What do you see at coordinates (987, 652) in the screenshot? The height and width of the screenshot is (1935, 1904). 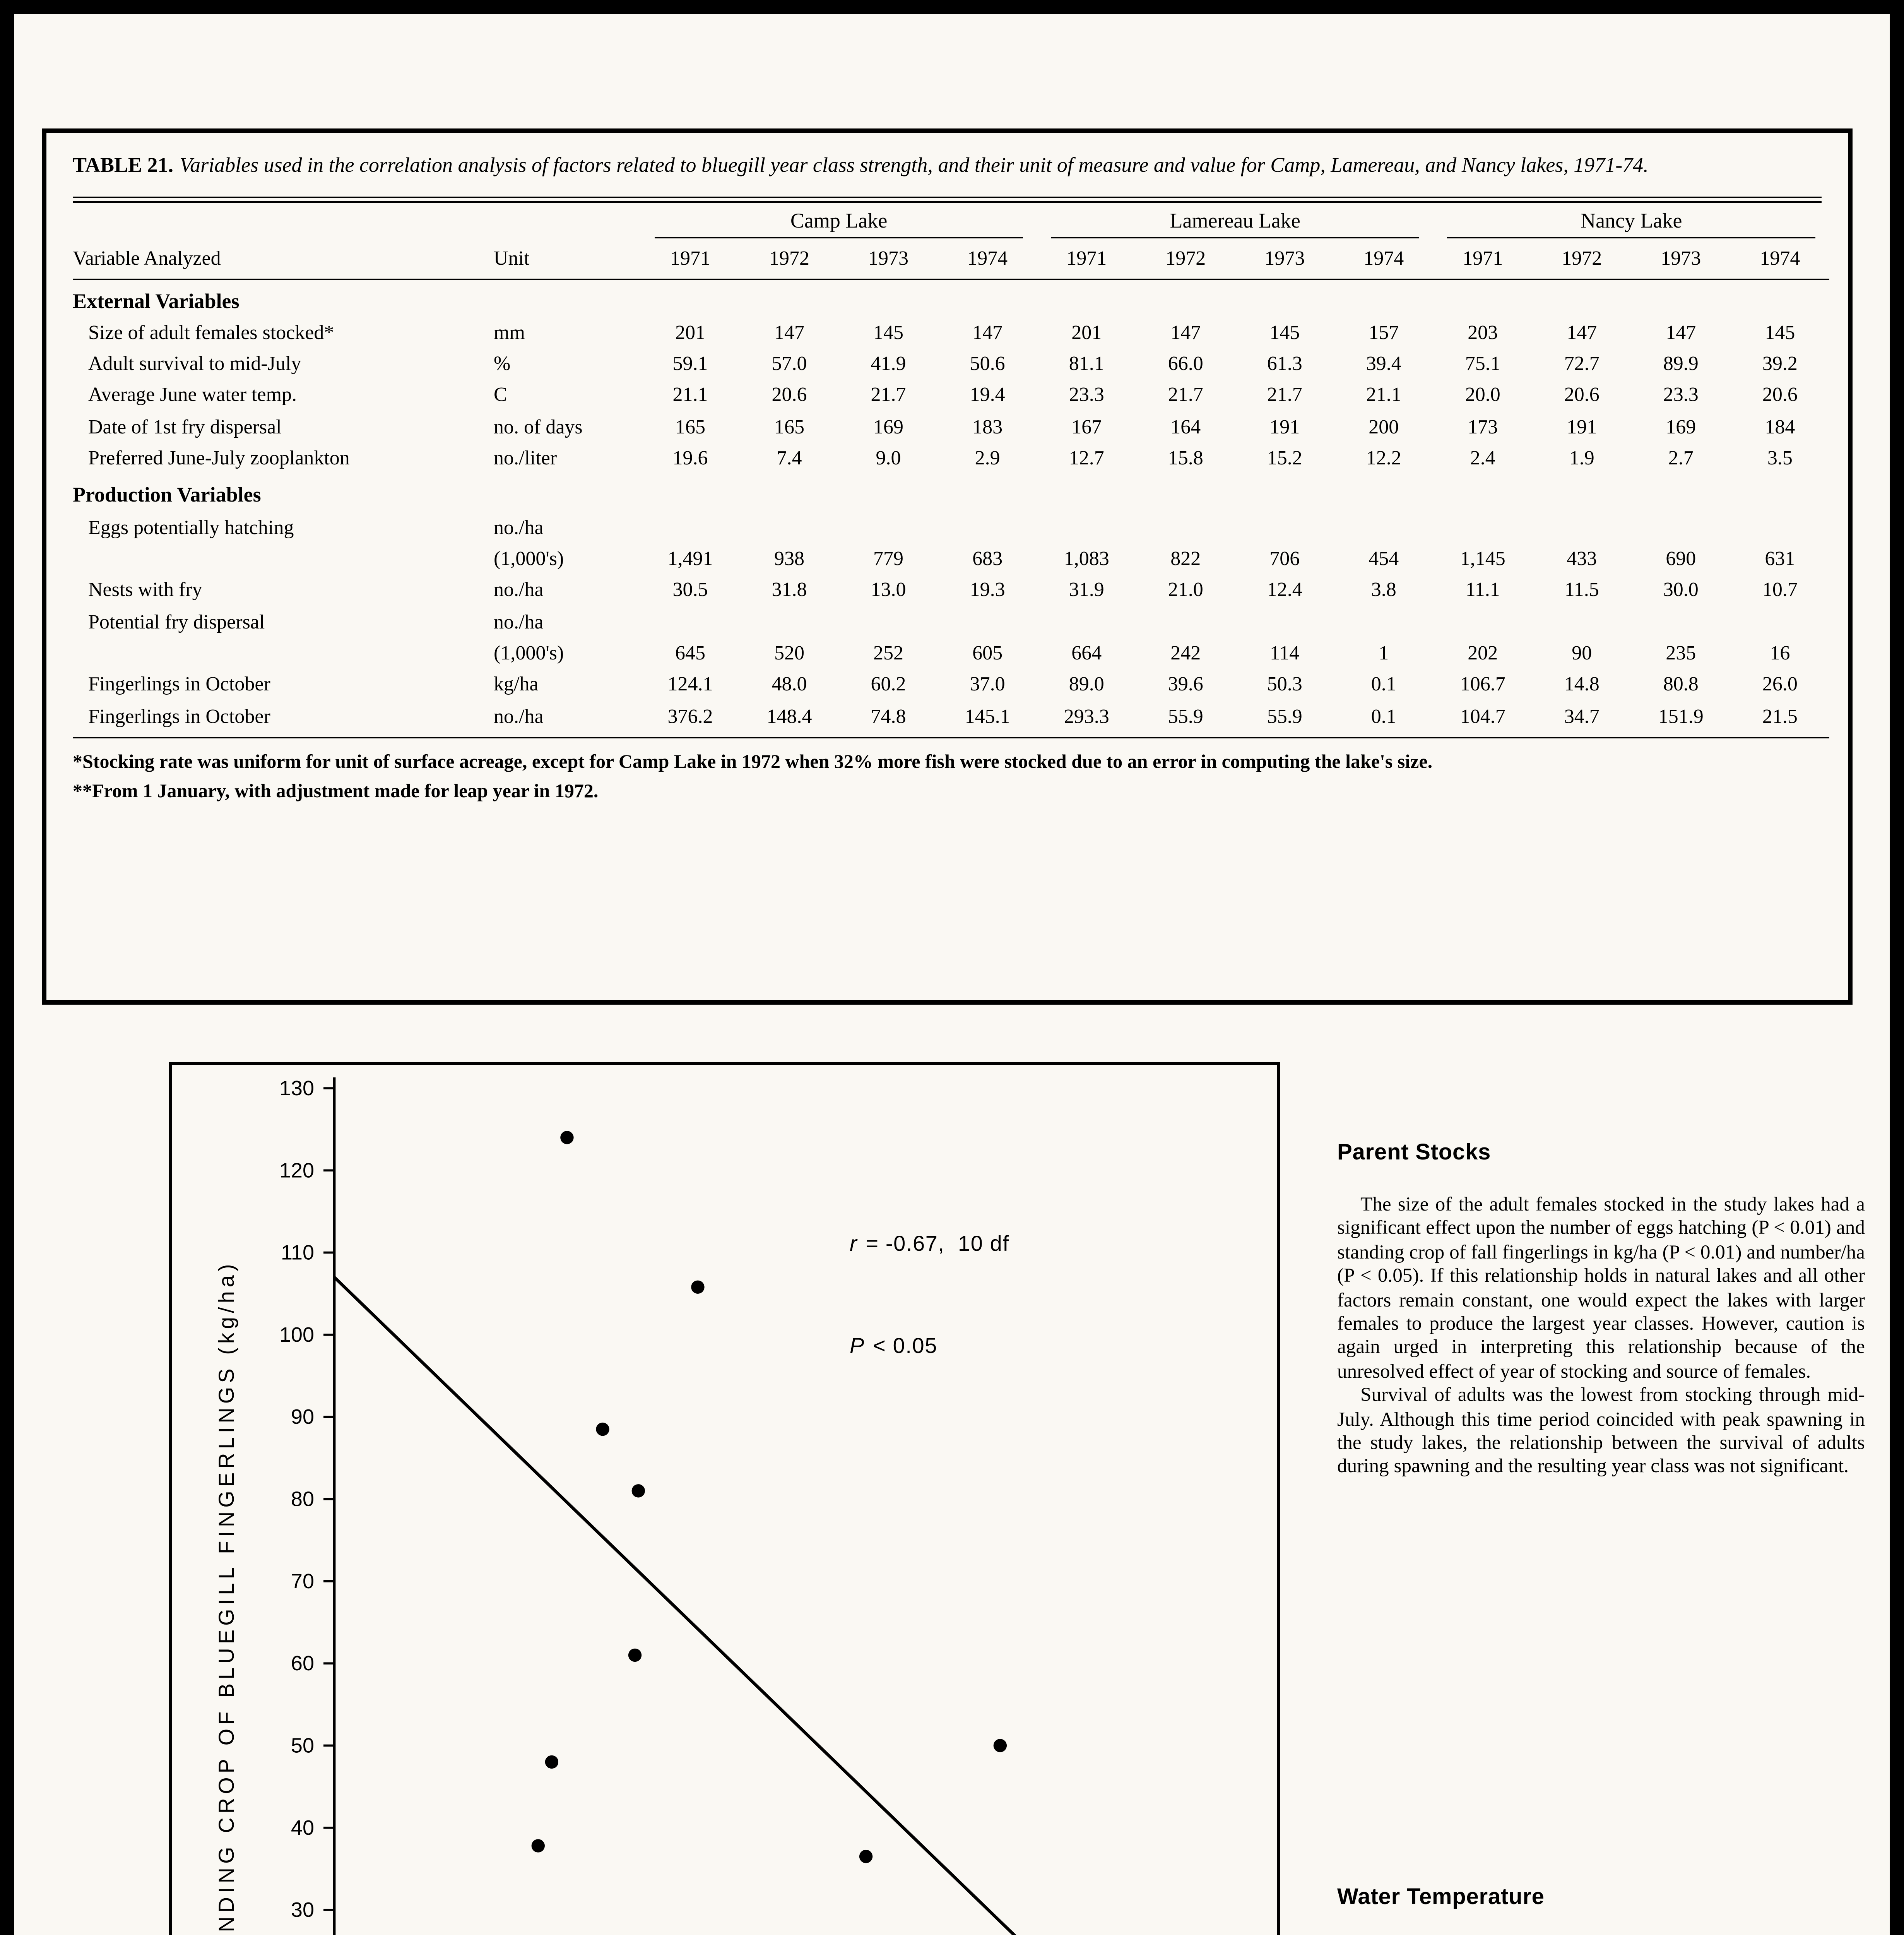 I see `value-cell: 605` at bounding box center [987, 652].